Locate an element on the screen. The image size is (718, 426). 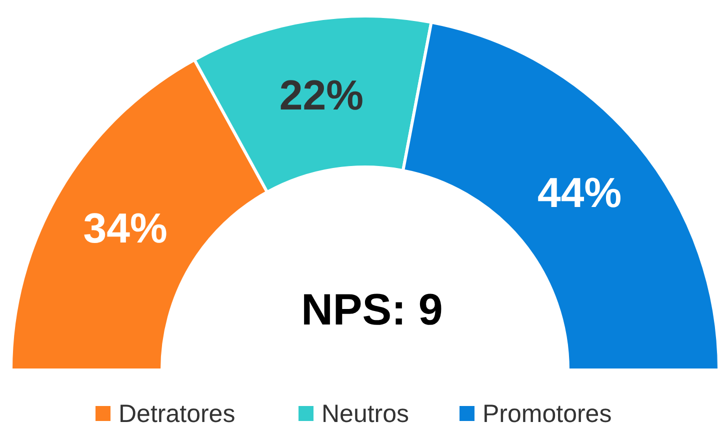
data-label: 44% is located at coordinates (580, 192).